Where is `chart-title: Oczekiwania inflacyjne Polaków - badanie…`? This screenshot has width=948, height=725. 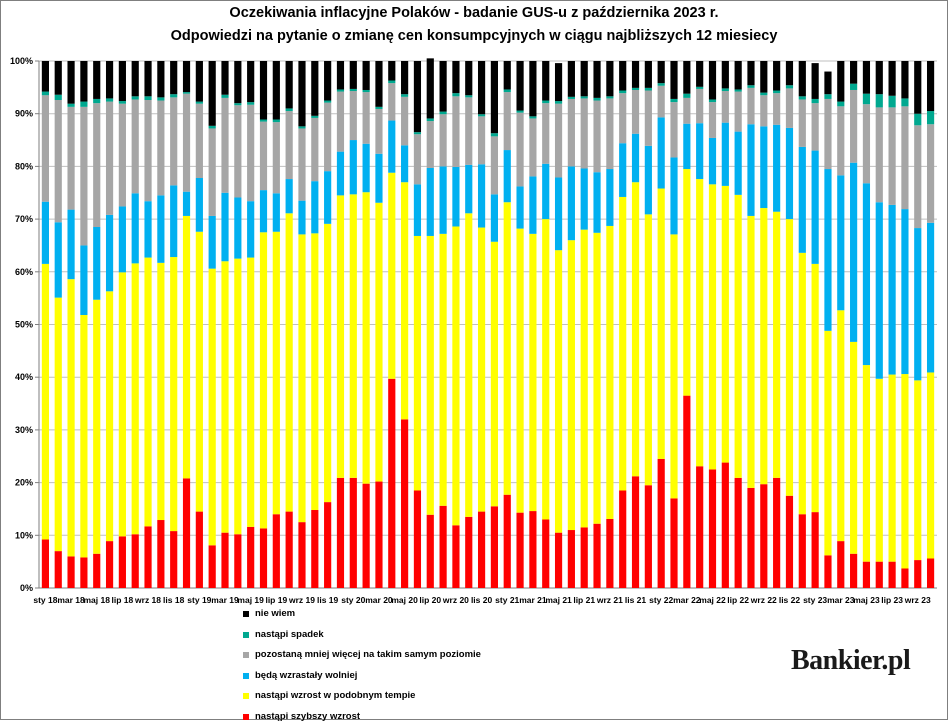 chart-title: Oczekiwania inflacyjne Polaków - badanie… is located at coordinates (474, 13).